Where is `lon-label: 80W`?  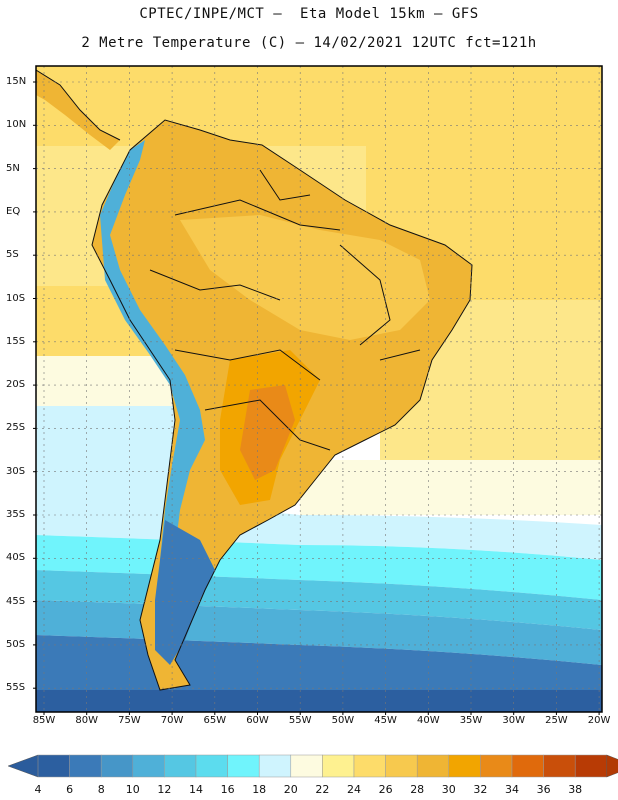
lon-label: 80W is located at coordinates (86, 720).